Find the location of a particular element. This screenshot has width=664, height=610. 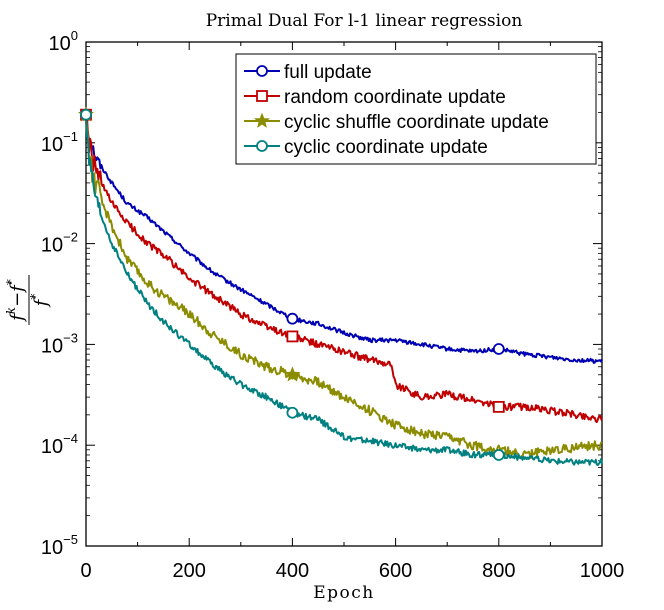

y-tick-label: 10⁰ is located at coordinates (63, 41).